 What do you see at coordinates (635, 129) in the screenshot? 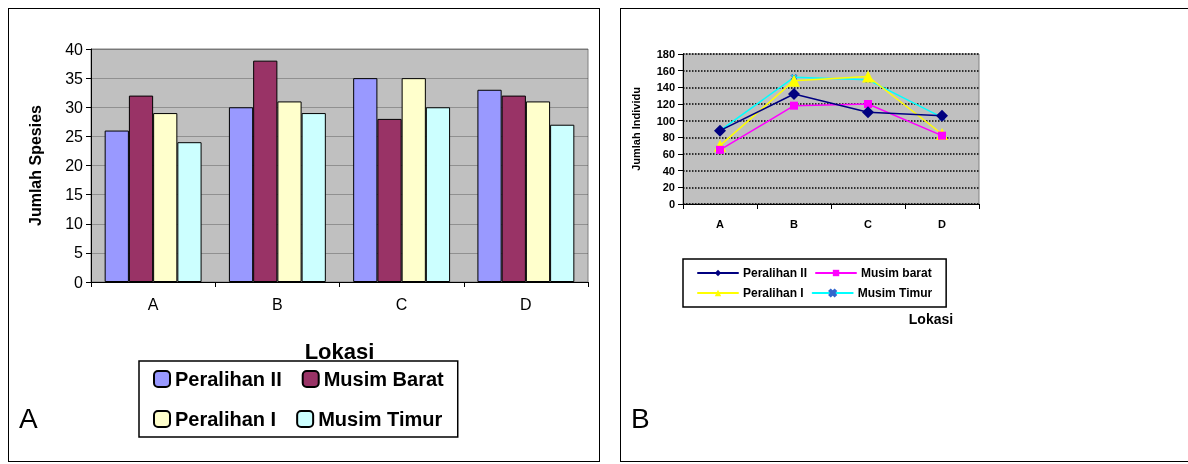
I see `y-axis-title: Jumlah Individu` at bounding box center [635, 129].